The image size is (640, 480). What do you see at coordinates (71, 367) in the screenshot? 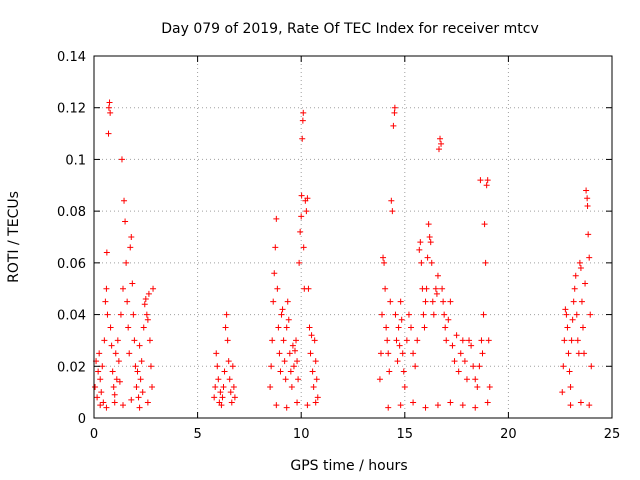
I see `y-tick-label: 0.02` at bounding box center [71, 367].